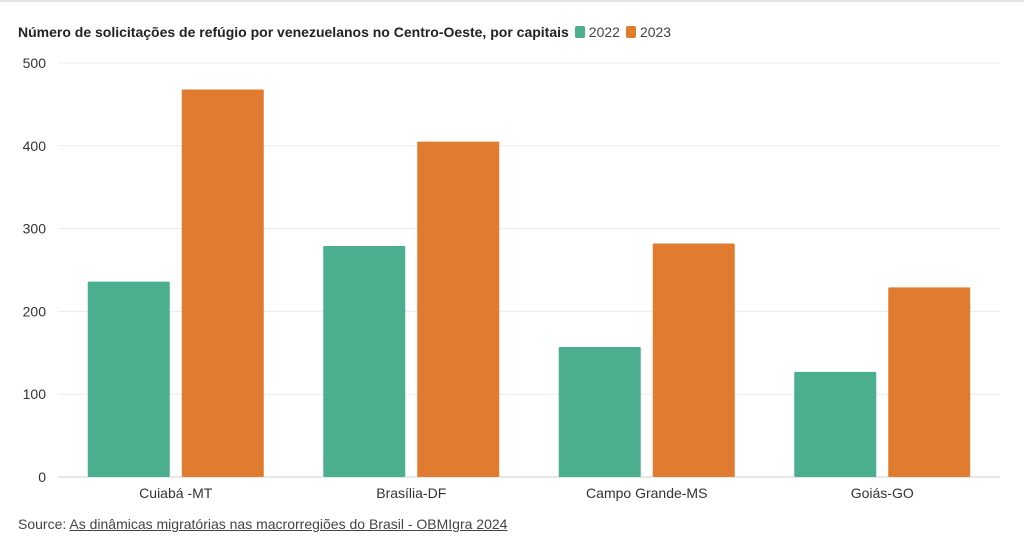  Describe the element at coordinates (646, 493) in the screenshot. I see `x-tick-label-2: Campo Grande-MS` at that location.